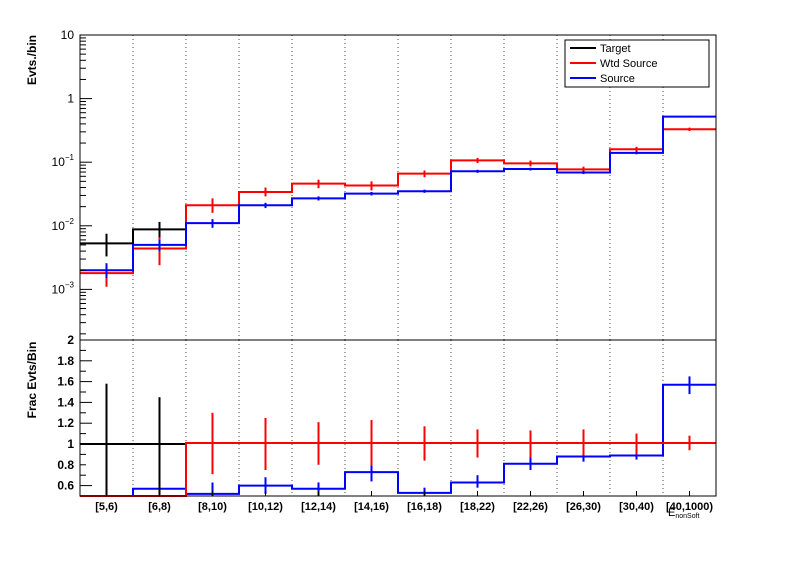 The width and height of the screenshot is (796, 572). What do you see at coordinates (63, 161) in the screenshot?
I see `top-y-tick-label: 10⁻¹` at bounding box center [63, 161].